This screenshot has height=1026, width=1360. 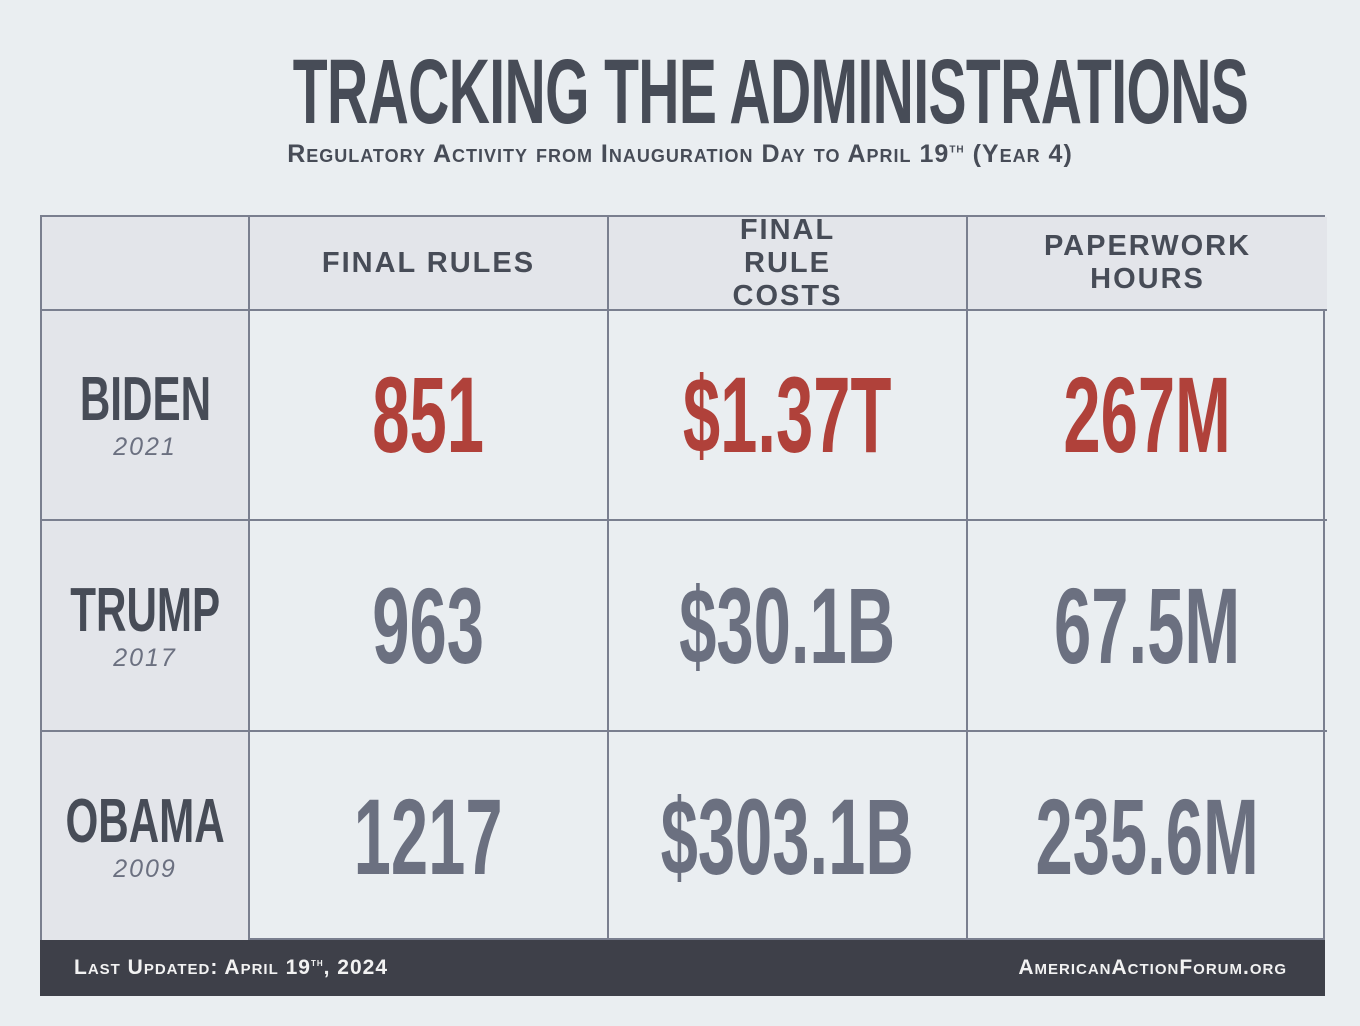 I want to click on last-updated: Last Updated: April 19th, 2024, so click(x=231, y=968).